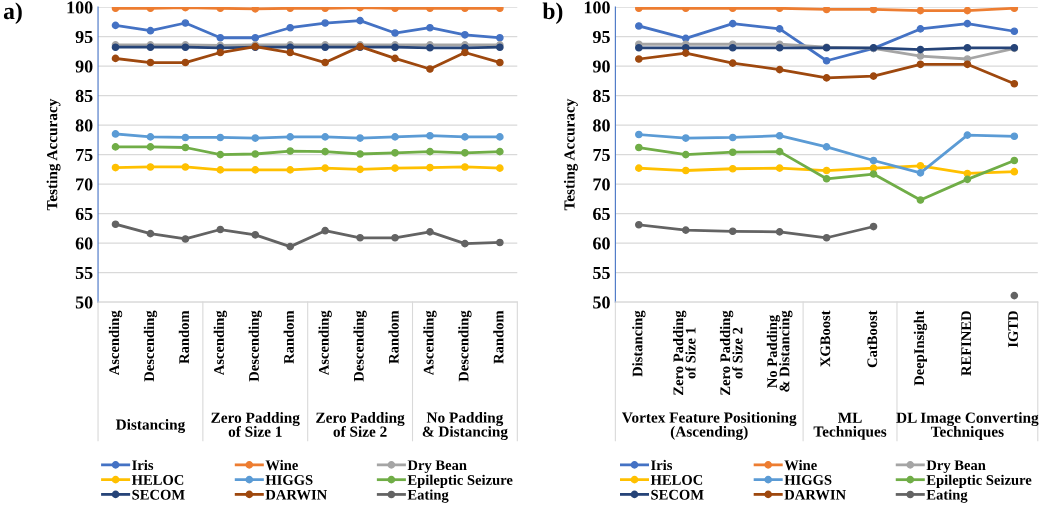  What do you see at coordinates (966, 343) in the screenshot?
I see `x-tick-label: REFINED` at bounding box center [966, 343].